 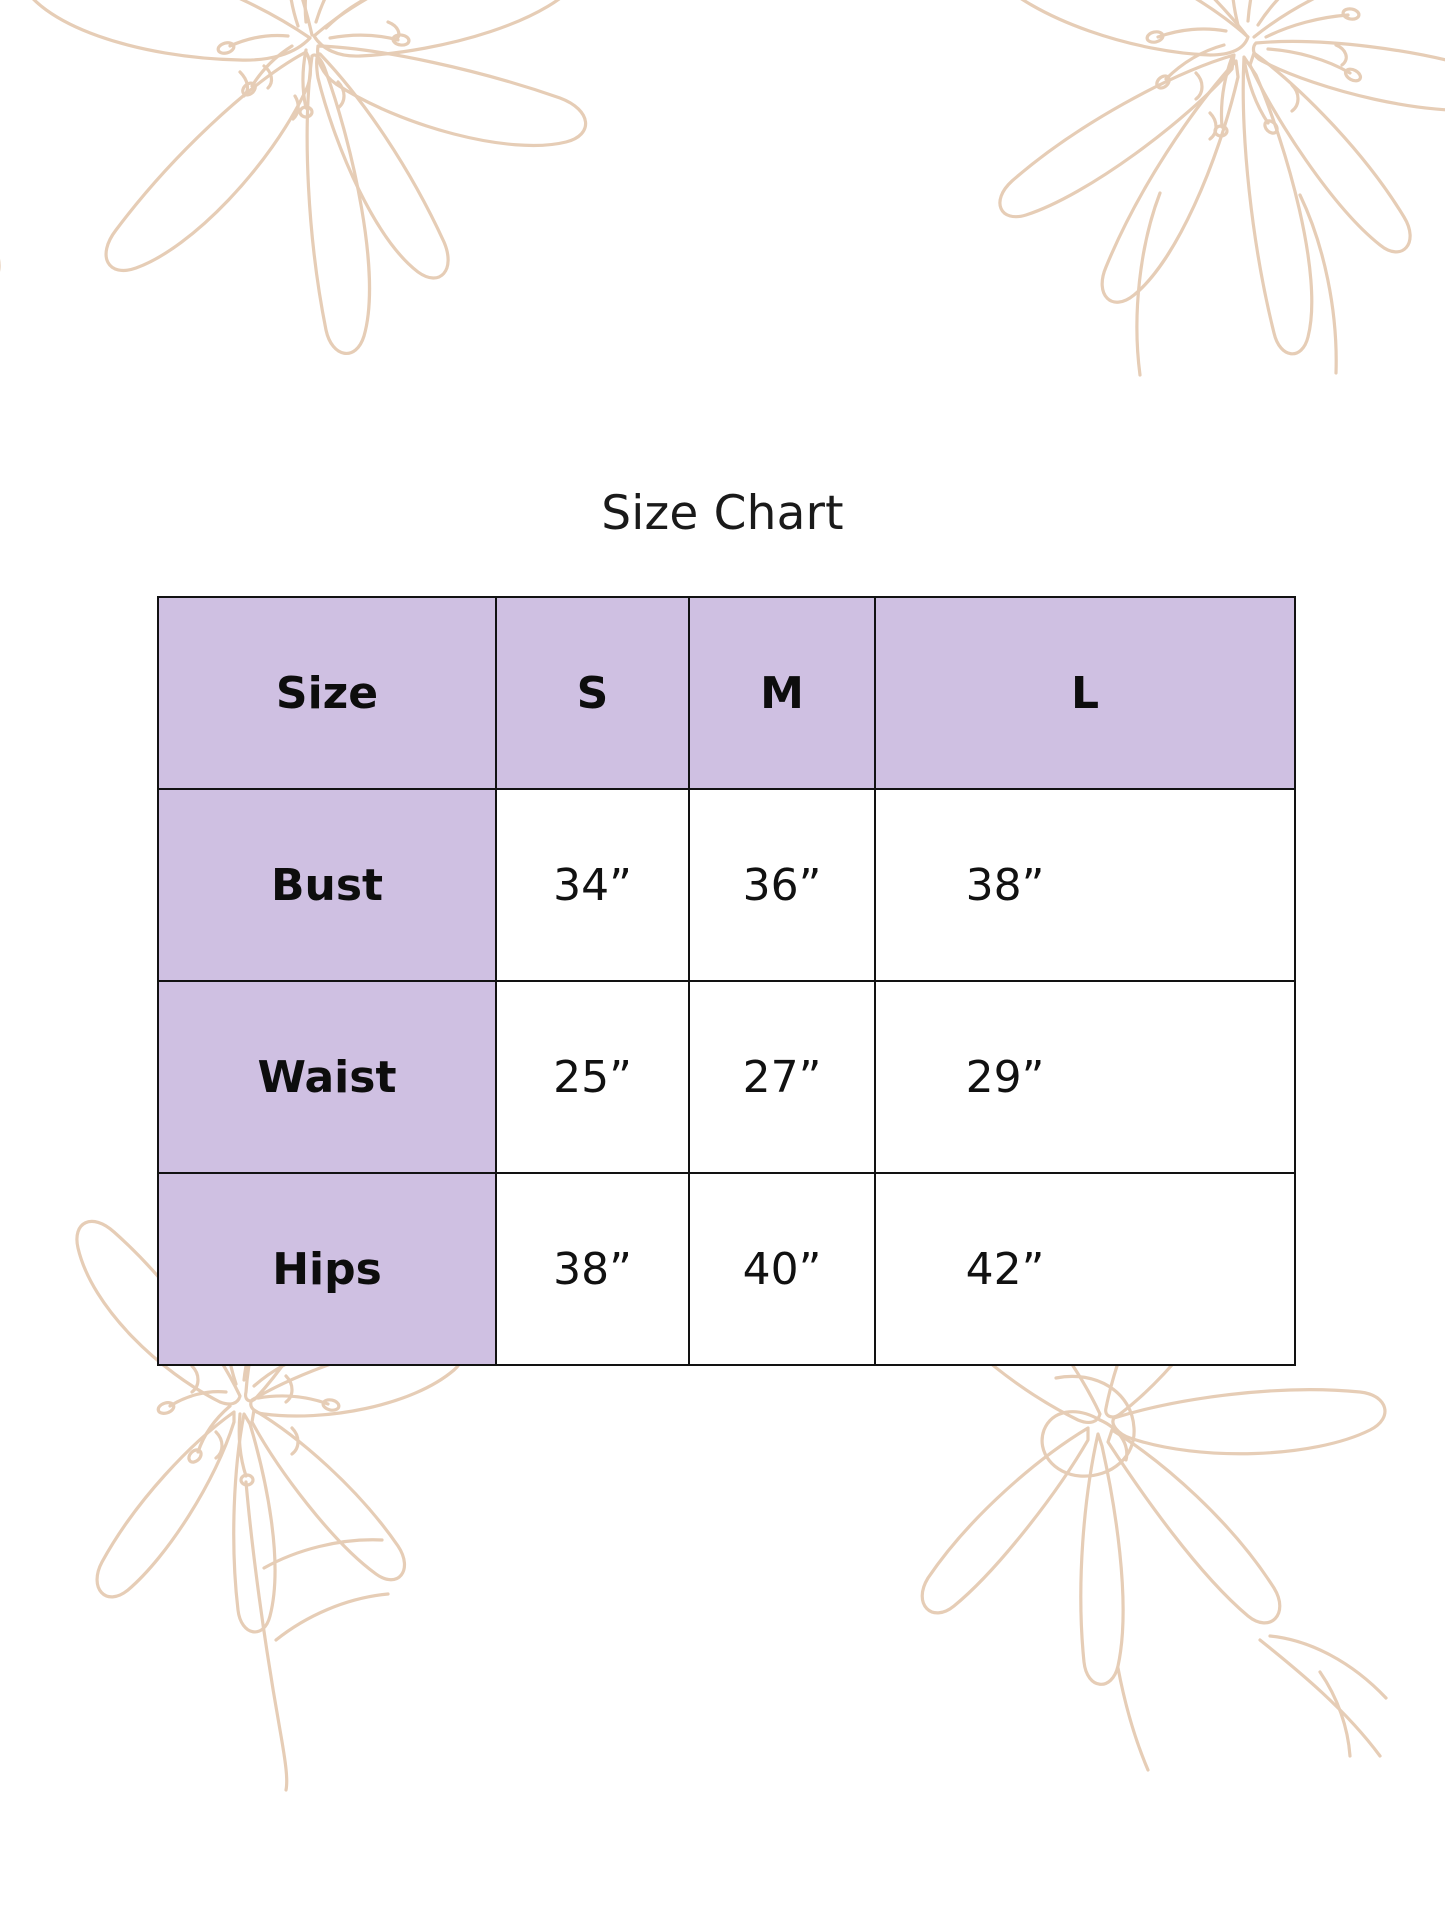 What do you see at coordinates (782, 1269) in the screenshot?
I see `cell-hips-m: 40”` at bounding box center [782, 1269].